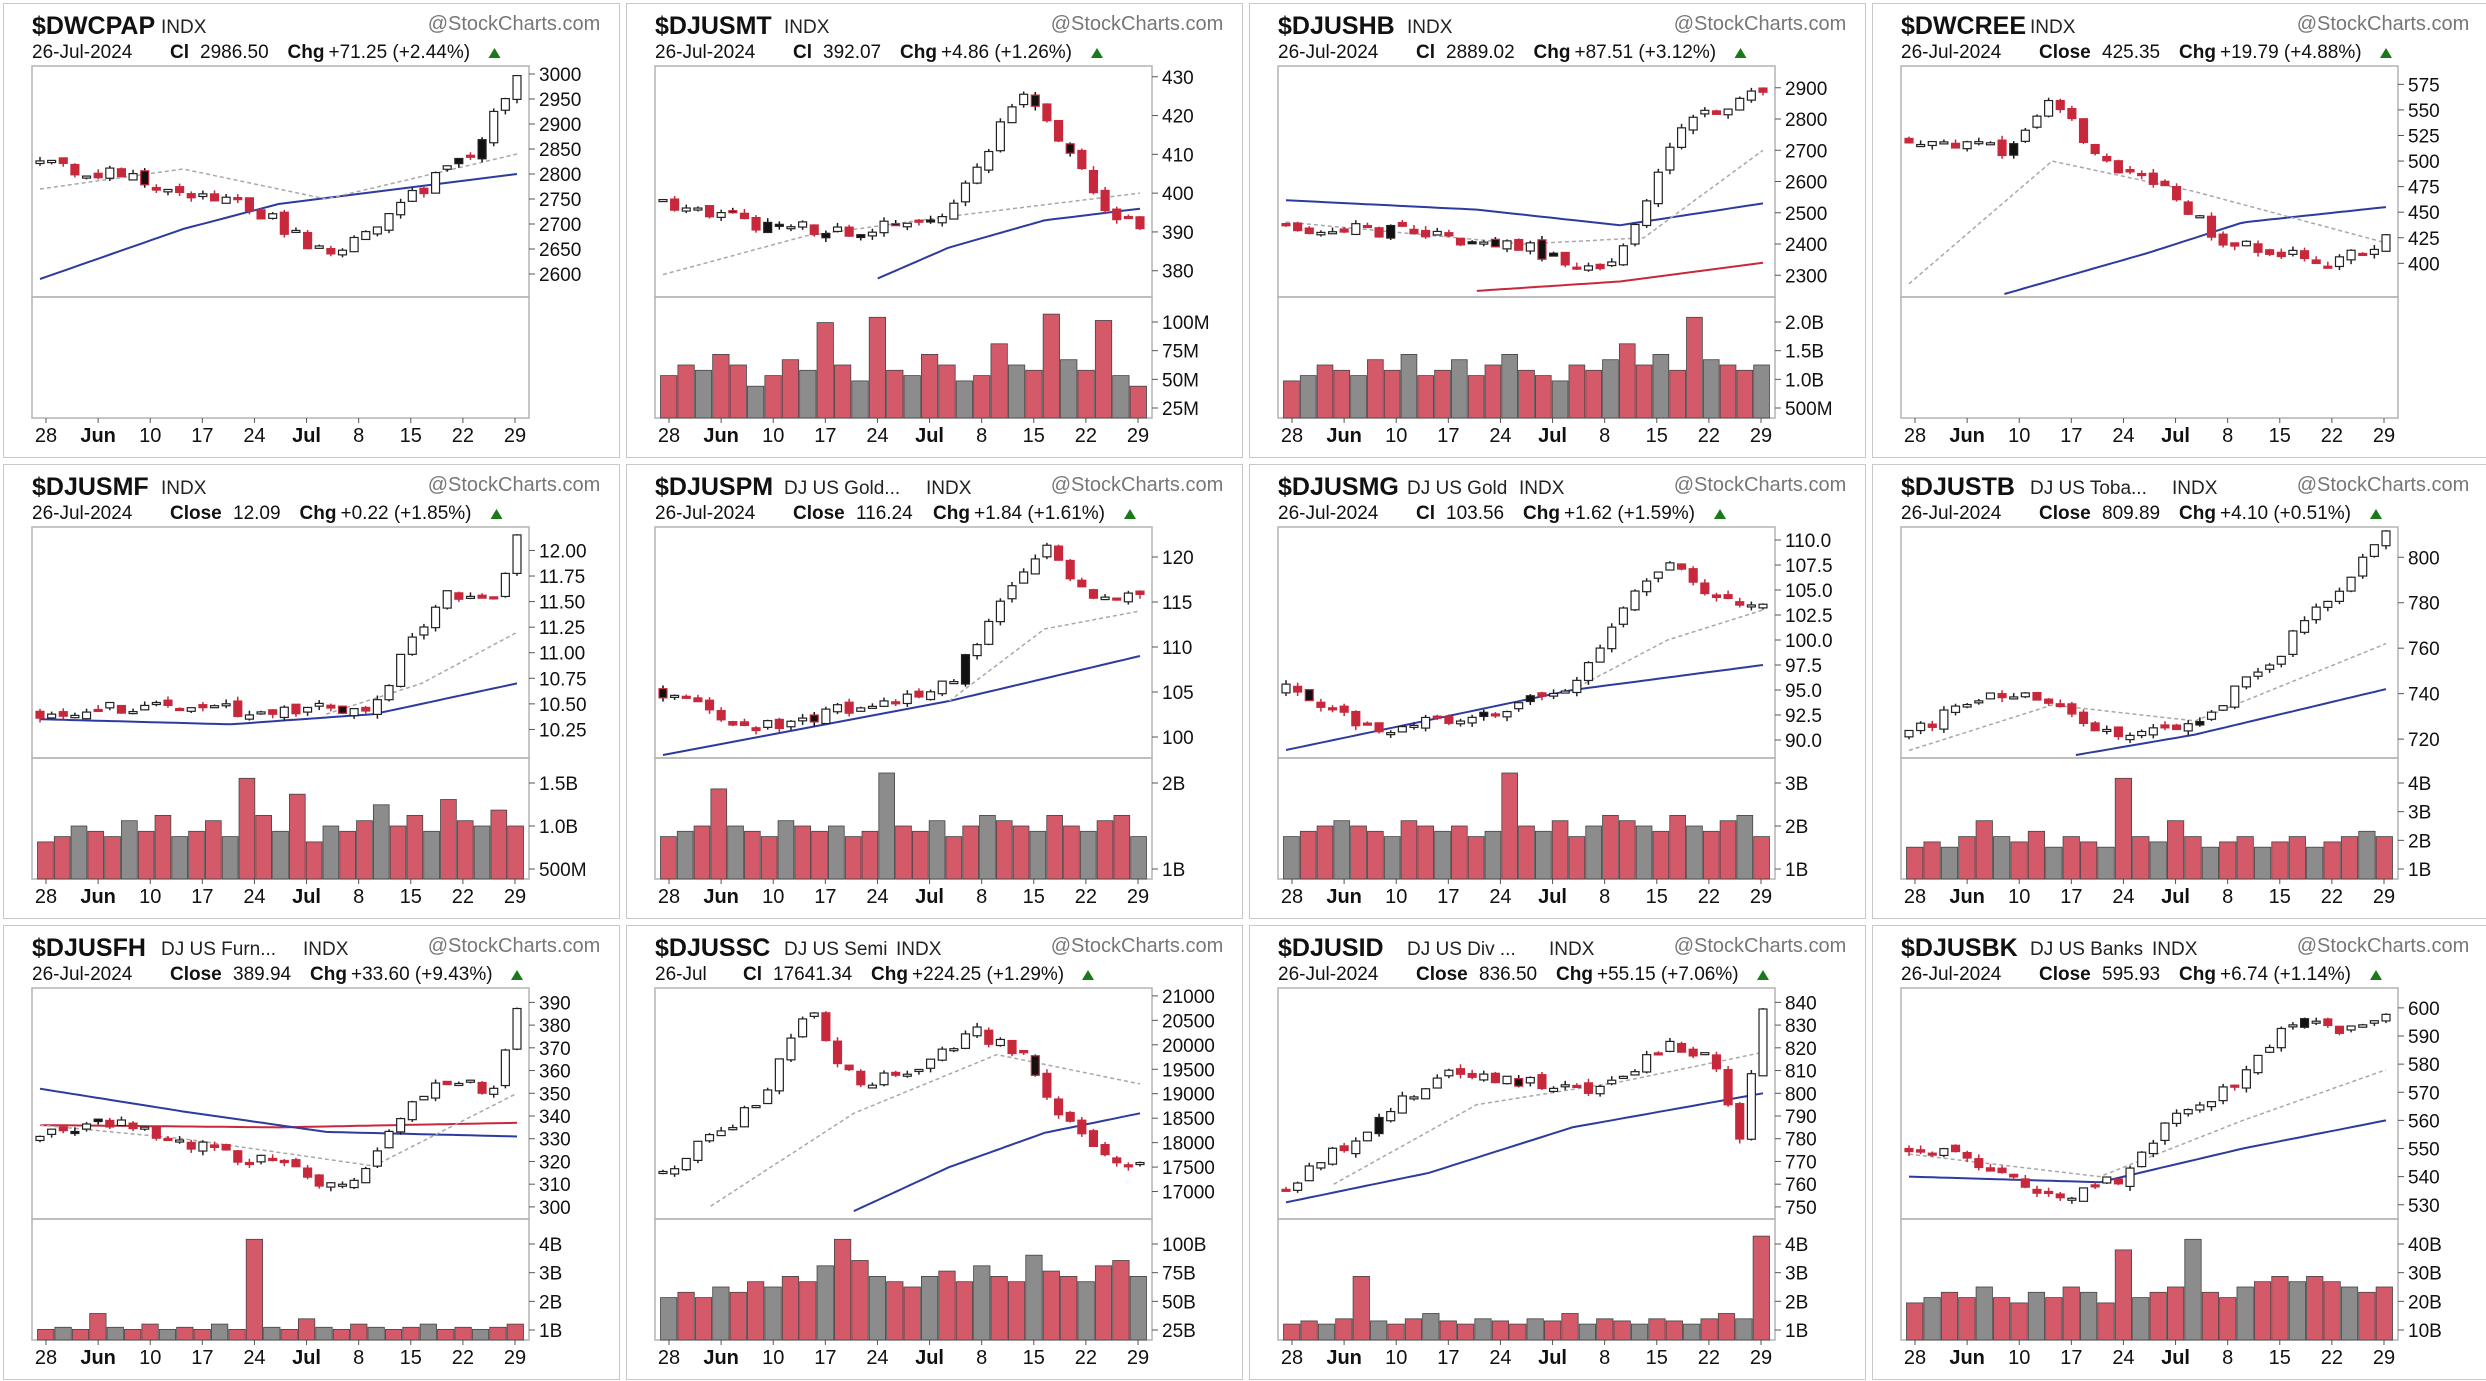 This screenshot has width=2486, height=1381. What do you see at coordinates (2424, 239) in the screenshot?
I see `price-tick-label: 425` at bounding box center [2424, 239].